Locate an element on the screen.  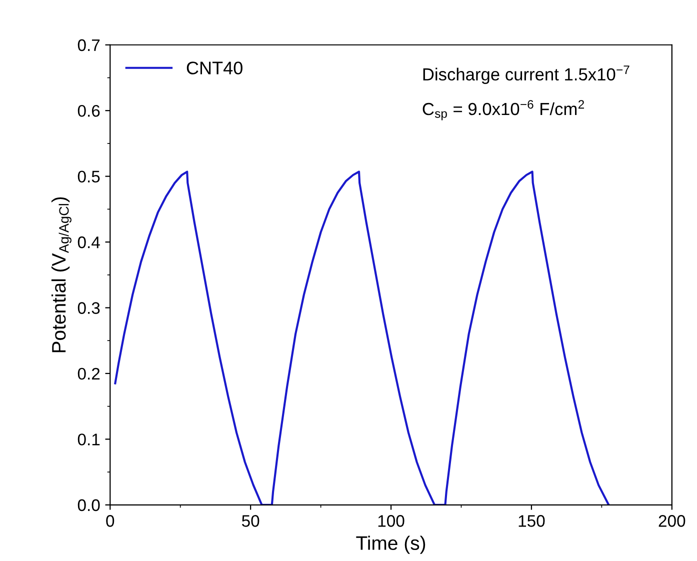
y-axis-title: Potential (V$_{Ag/AgCl}$) is located at coordinates (61, 274).